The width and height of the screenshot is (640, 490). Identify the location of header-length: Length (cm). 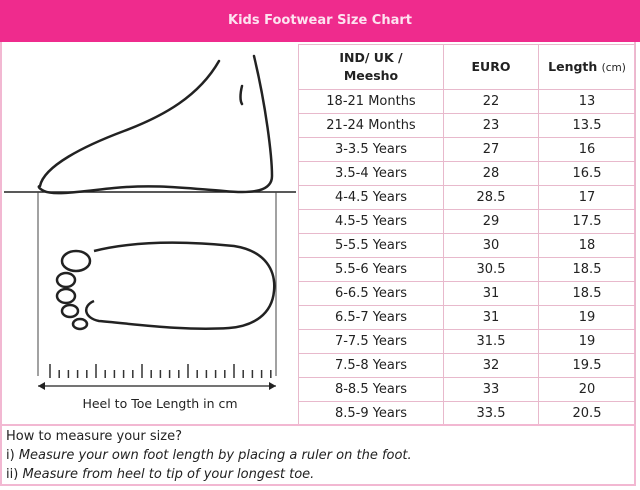
(587, 67).